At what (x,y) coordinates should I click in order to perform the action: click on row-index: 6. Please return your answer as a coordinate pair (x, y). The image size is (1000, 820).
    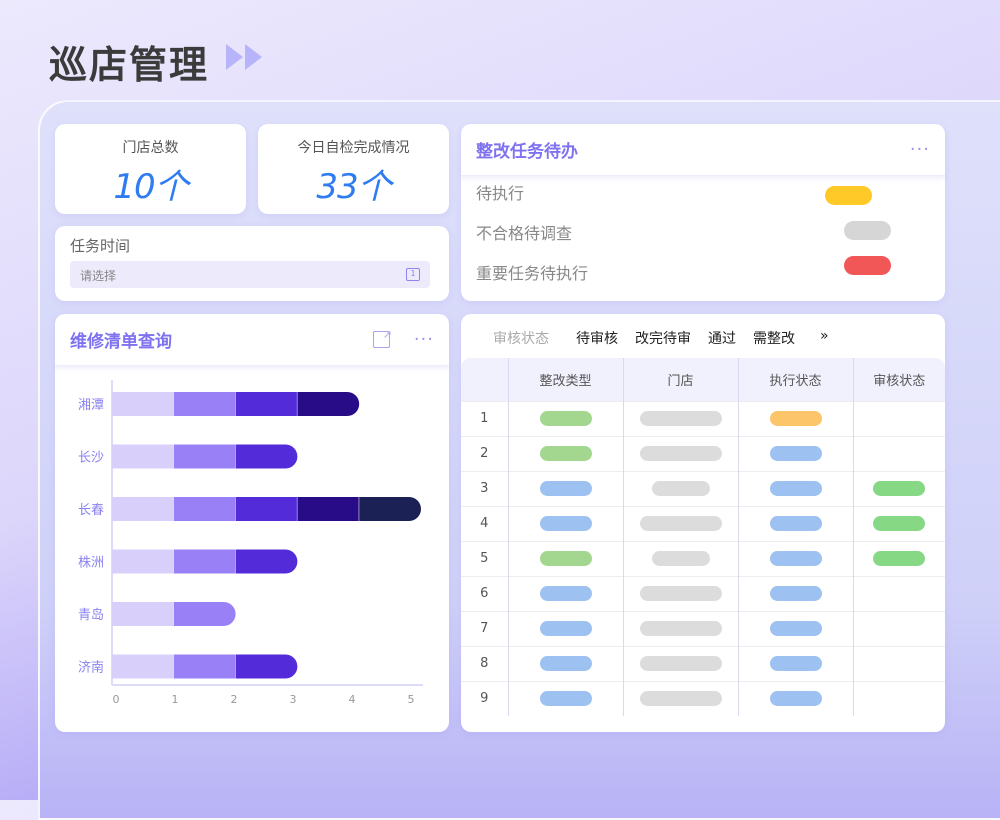
    Looking at the image, I should click on (484, 593).